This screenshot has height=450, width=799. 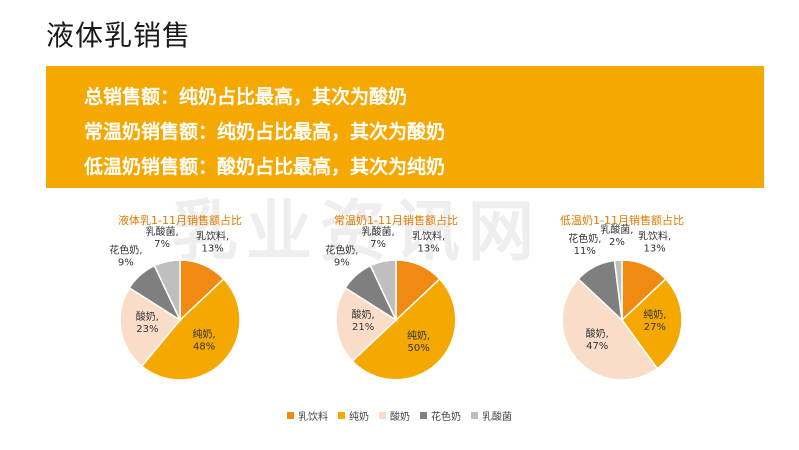 What do you see at coordinates (584, 244) in the screenshot?
I see `pie-data-label: 花色奶, 11%` at bounding box center [584, 244].